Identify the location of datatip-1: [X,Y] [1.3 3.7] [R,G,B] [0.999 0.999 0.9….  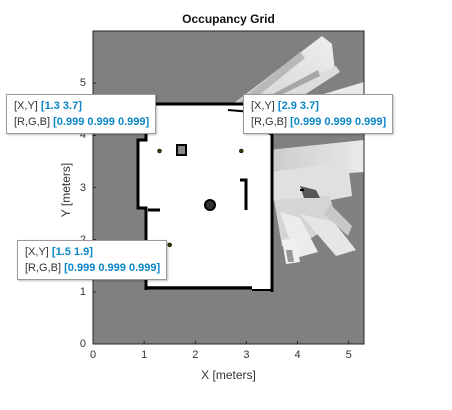
(81, 114).